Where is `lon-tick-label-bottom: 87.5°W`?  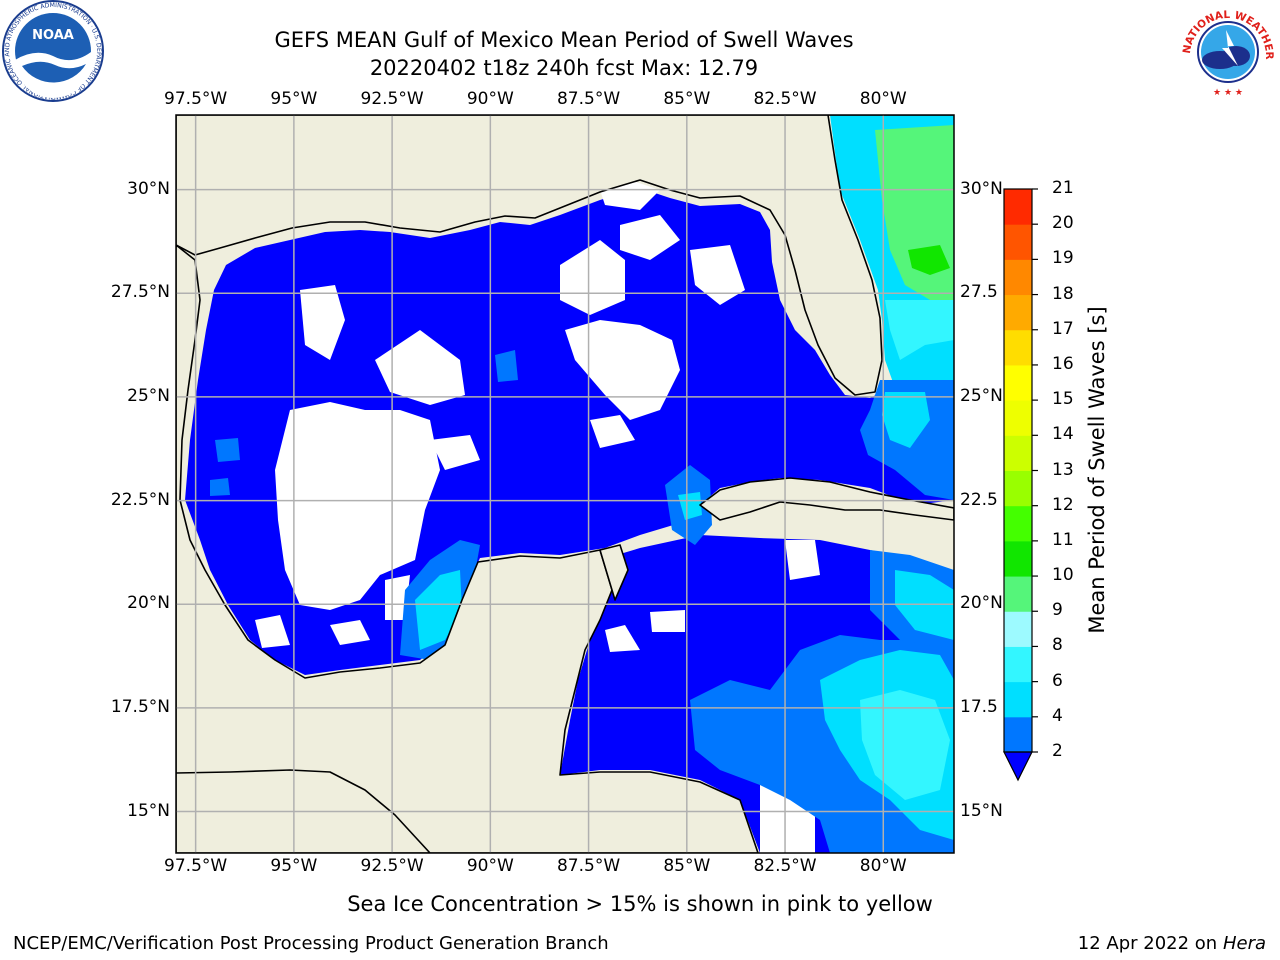 lon-tick-label-bottom: 87.5°W is located at coordinates (588, 866).